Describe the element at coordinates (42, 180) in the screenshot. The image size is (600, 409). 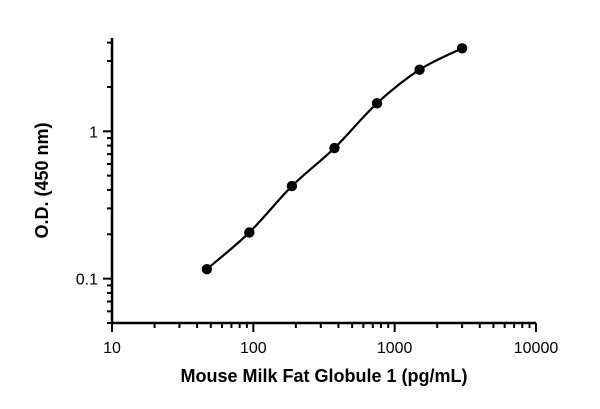
I see `y-axis-title: O.D. (450 nm)` at that location.